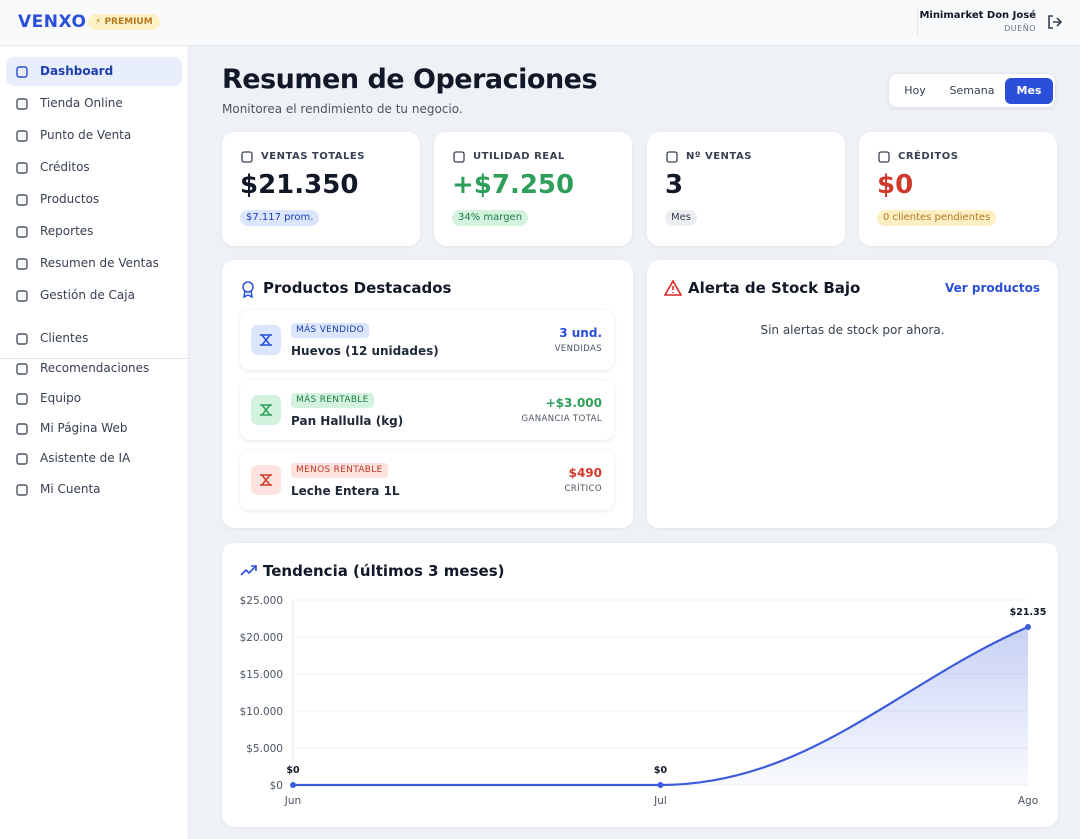  What do you see at coordinates (94, 167) in the screenshot?
I see `nav-item: Créditos` at bounding box center [94, 167].